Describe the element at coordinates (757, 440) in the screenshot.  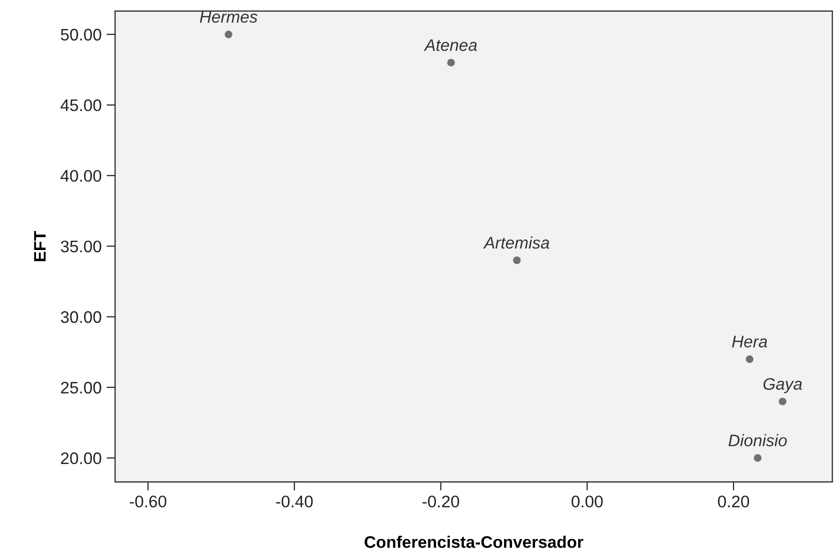
I see `annotation: Dionisio` at that location.